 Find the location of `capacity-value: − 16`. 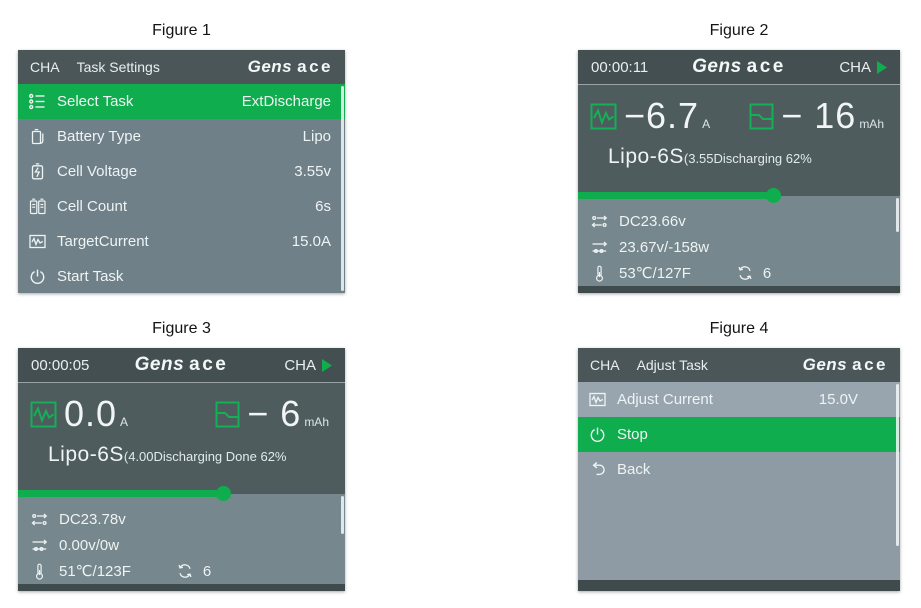

capacity-value: − 16 is located at coordinates (819, 115).